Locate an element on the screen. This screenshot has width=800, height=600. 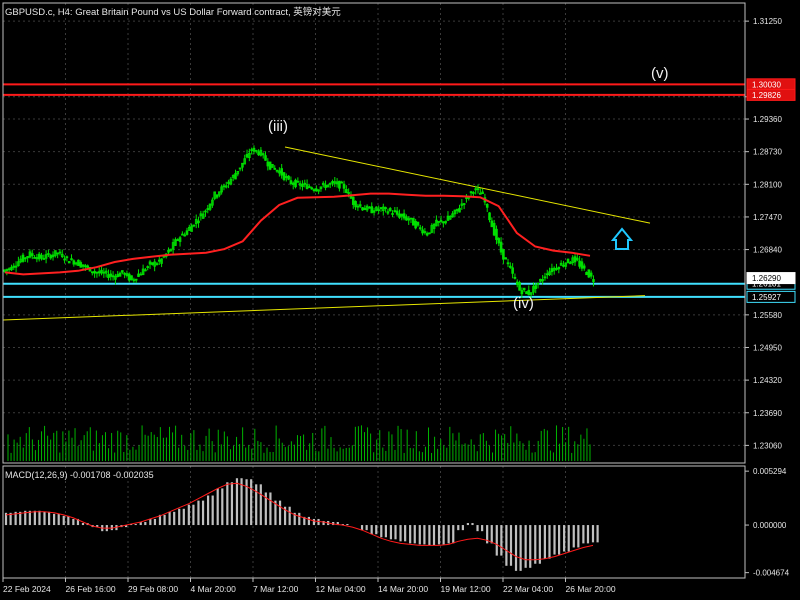
price-axis-label: 1.27470 is located at coordinates (767, 217).